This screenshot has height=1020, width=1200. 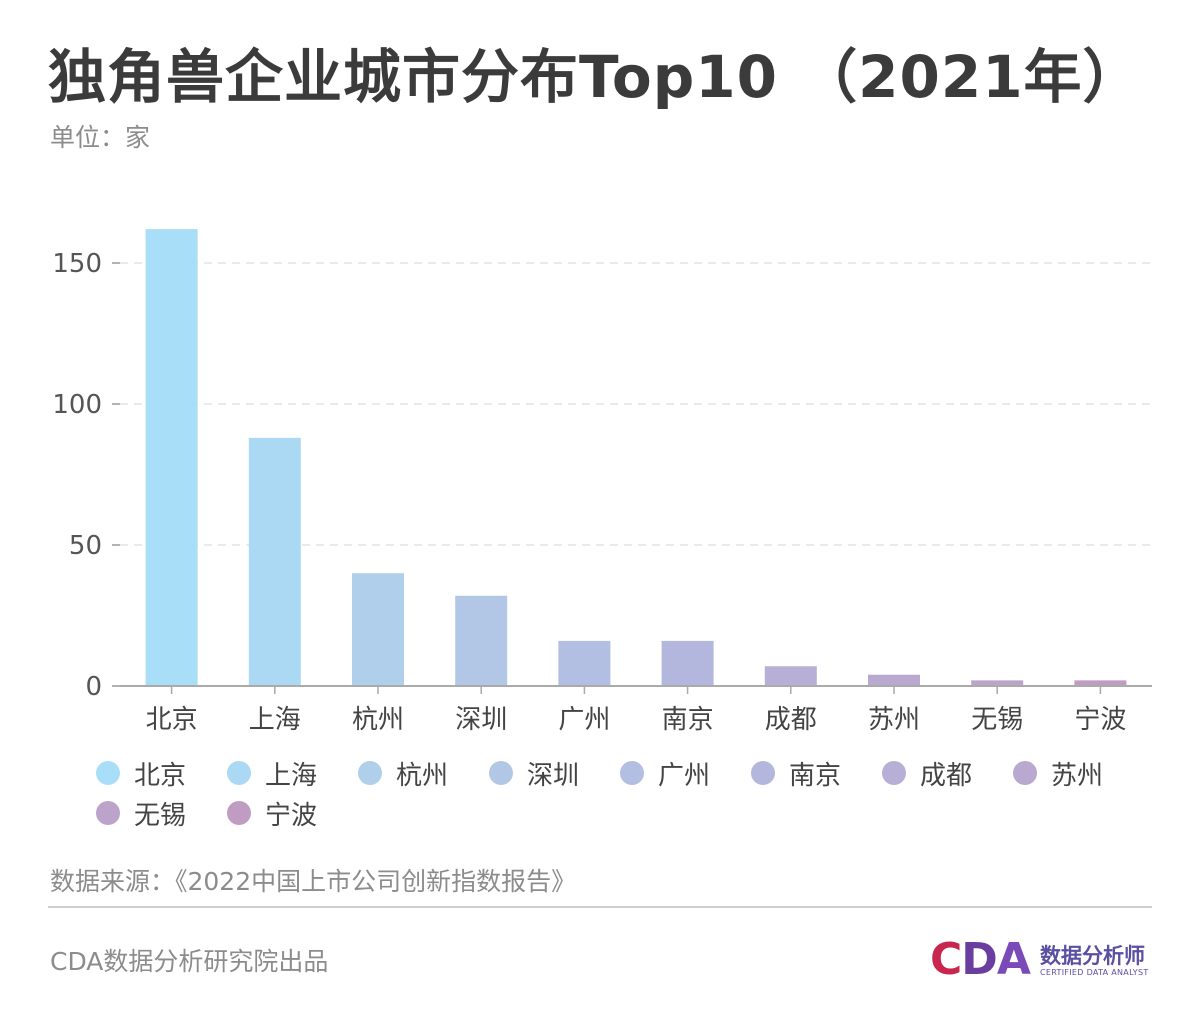 I want to click on chart-title: 独角兽企业城市分布Top10 （2021年）, so click(x=595, y=77).